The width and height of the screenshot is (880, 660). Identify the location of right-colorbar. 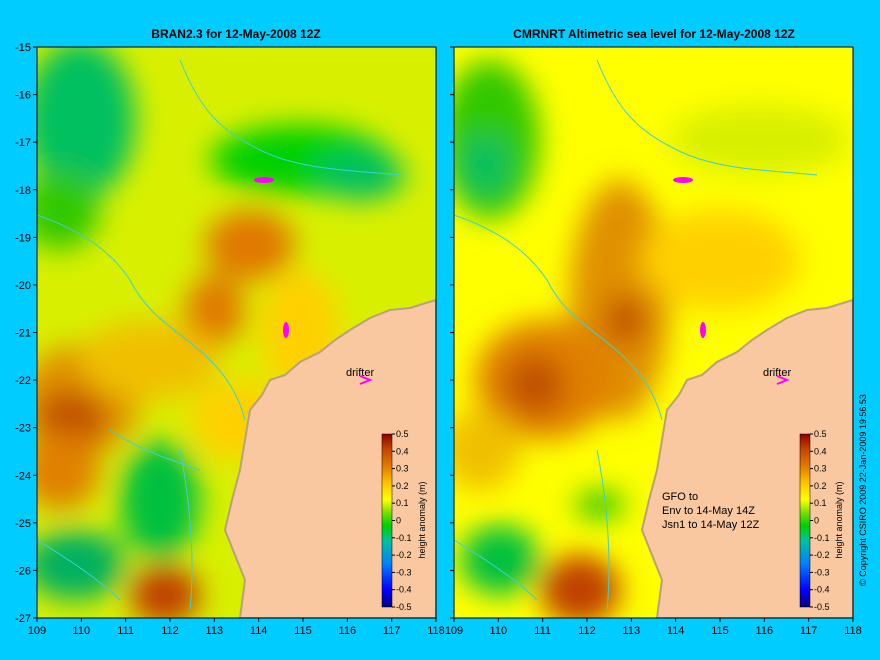
(805, 520).